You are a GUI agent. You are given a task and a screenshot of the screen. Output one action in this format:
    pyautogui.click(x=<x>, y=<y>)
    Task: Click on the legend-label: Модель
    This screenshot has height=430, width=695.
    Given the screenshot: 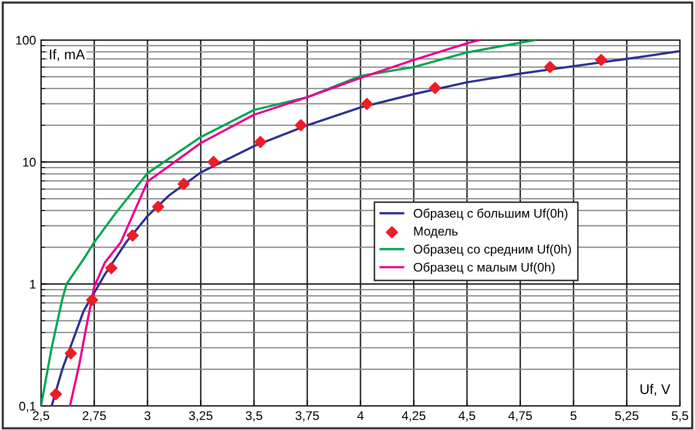 What is the action you would take?
    pyautogui.click(x=436, y=232)
    